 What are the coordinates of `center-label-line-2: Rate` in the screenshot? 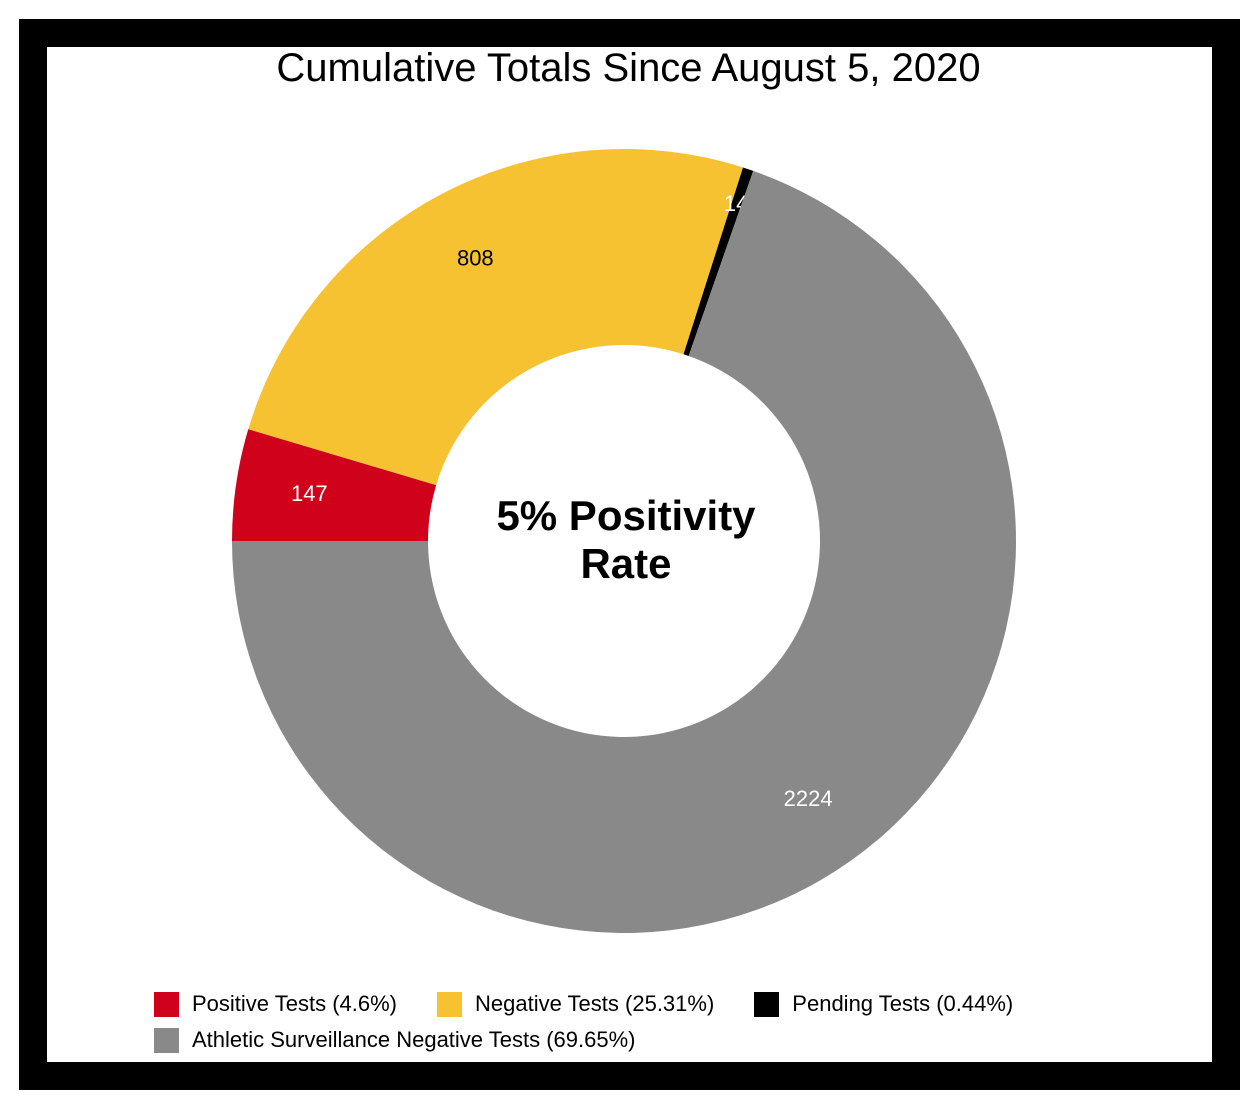 It's located at (626, 563).